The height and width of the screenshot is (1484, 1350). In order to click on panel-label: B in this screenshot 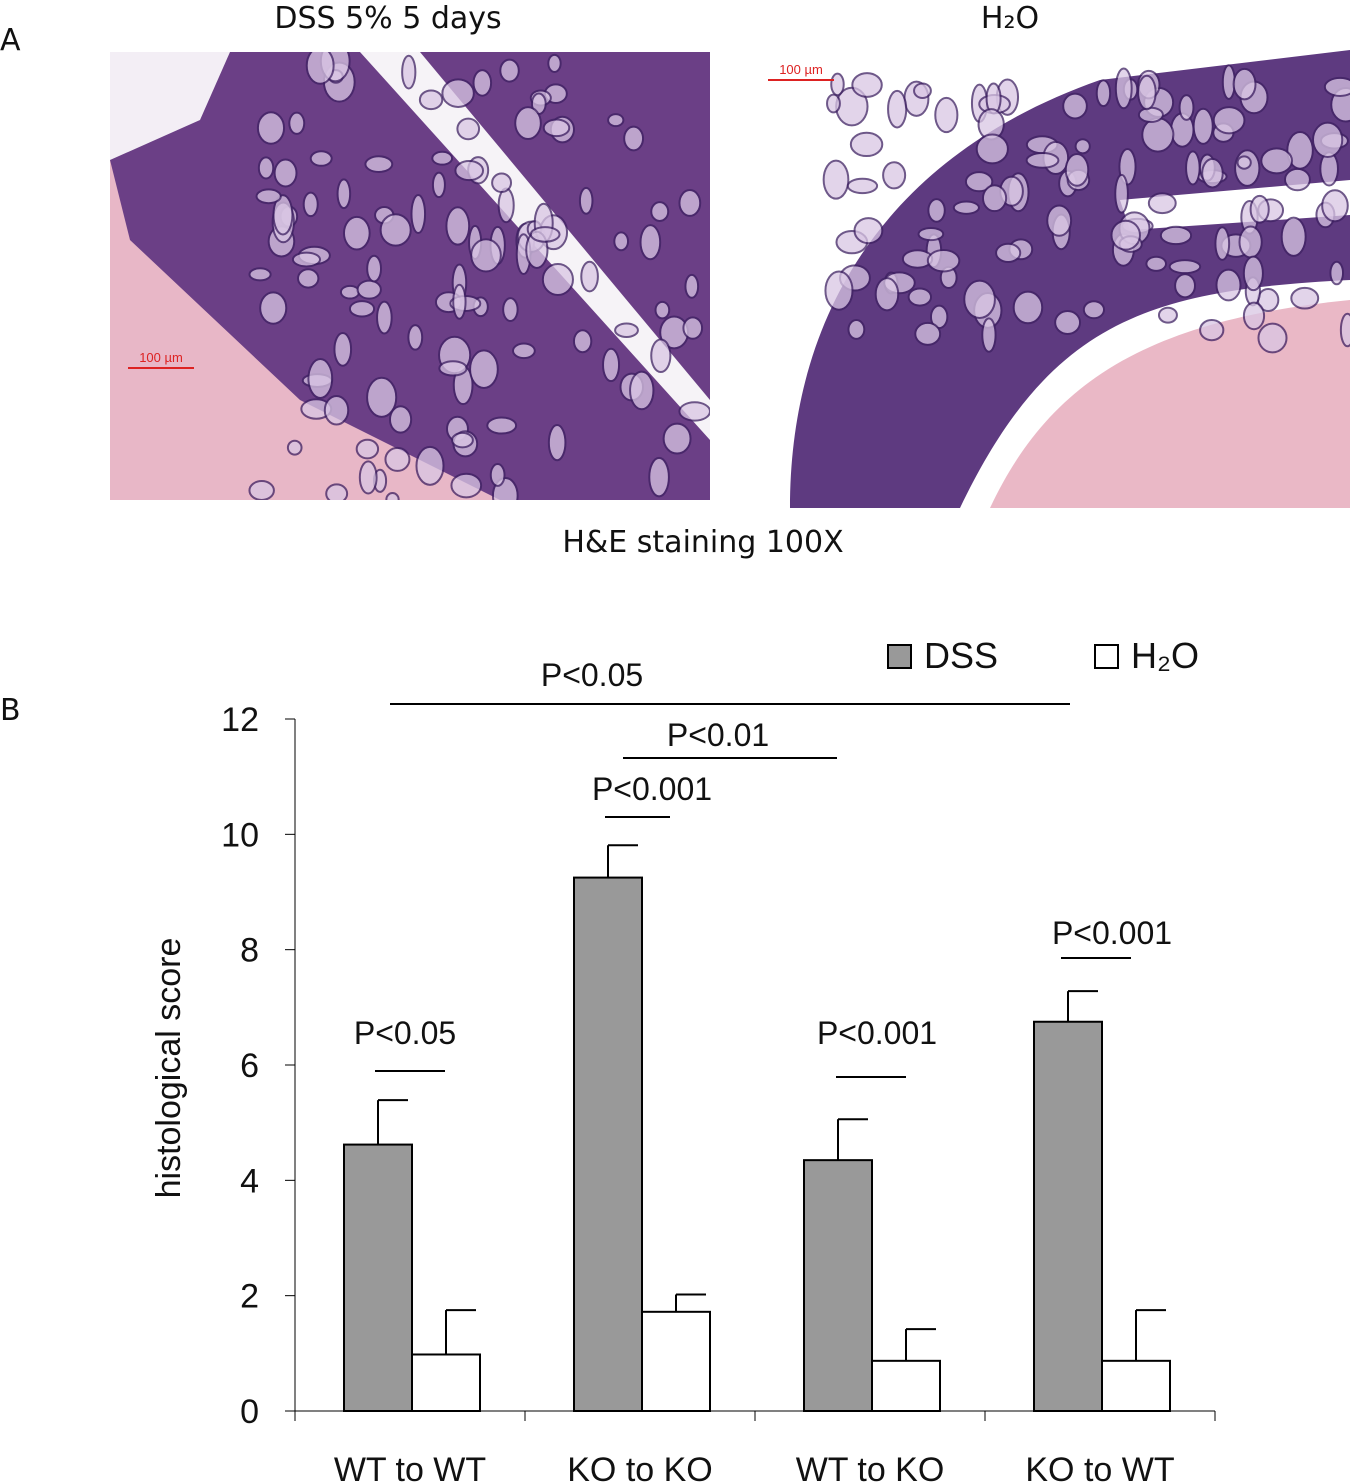, I will do `click(10, 710)`.